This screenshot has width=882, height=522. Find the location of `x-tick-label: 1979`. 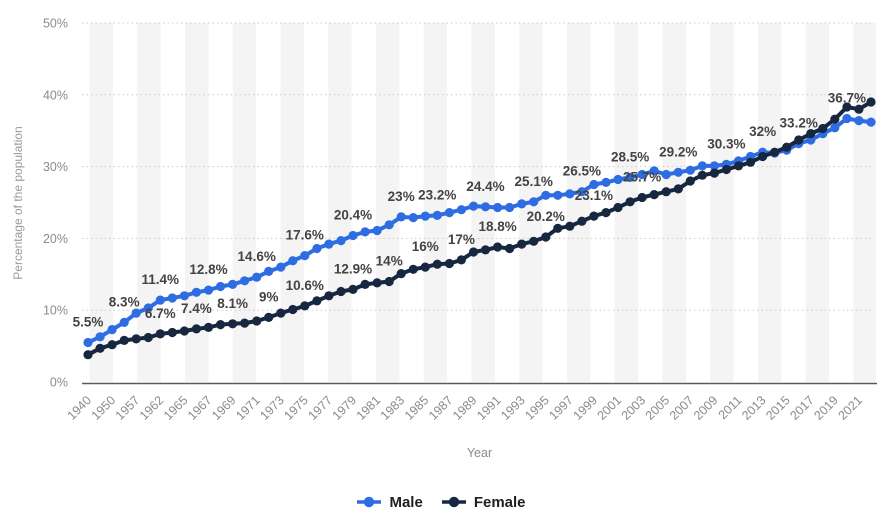

x-tick-label: 1979 is located at coordinates (345, 408).